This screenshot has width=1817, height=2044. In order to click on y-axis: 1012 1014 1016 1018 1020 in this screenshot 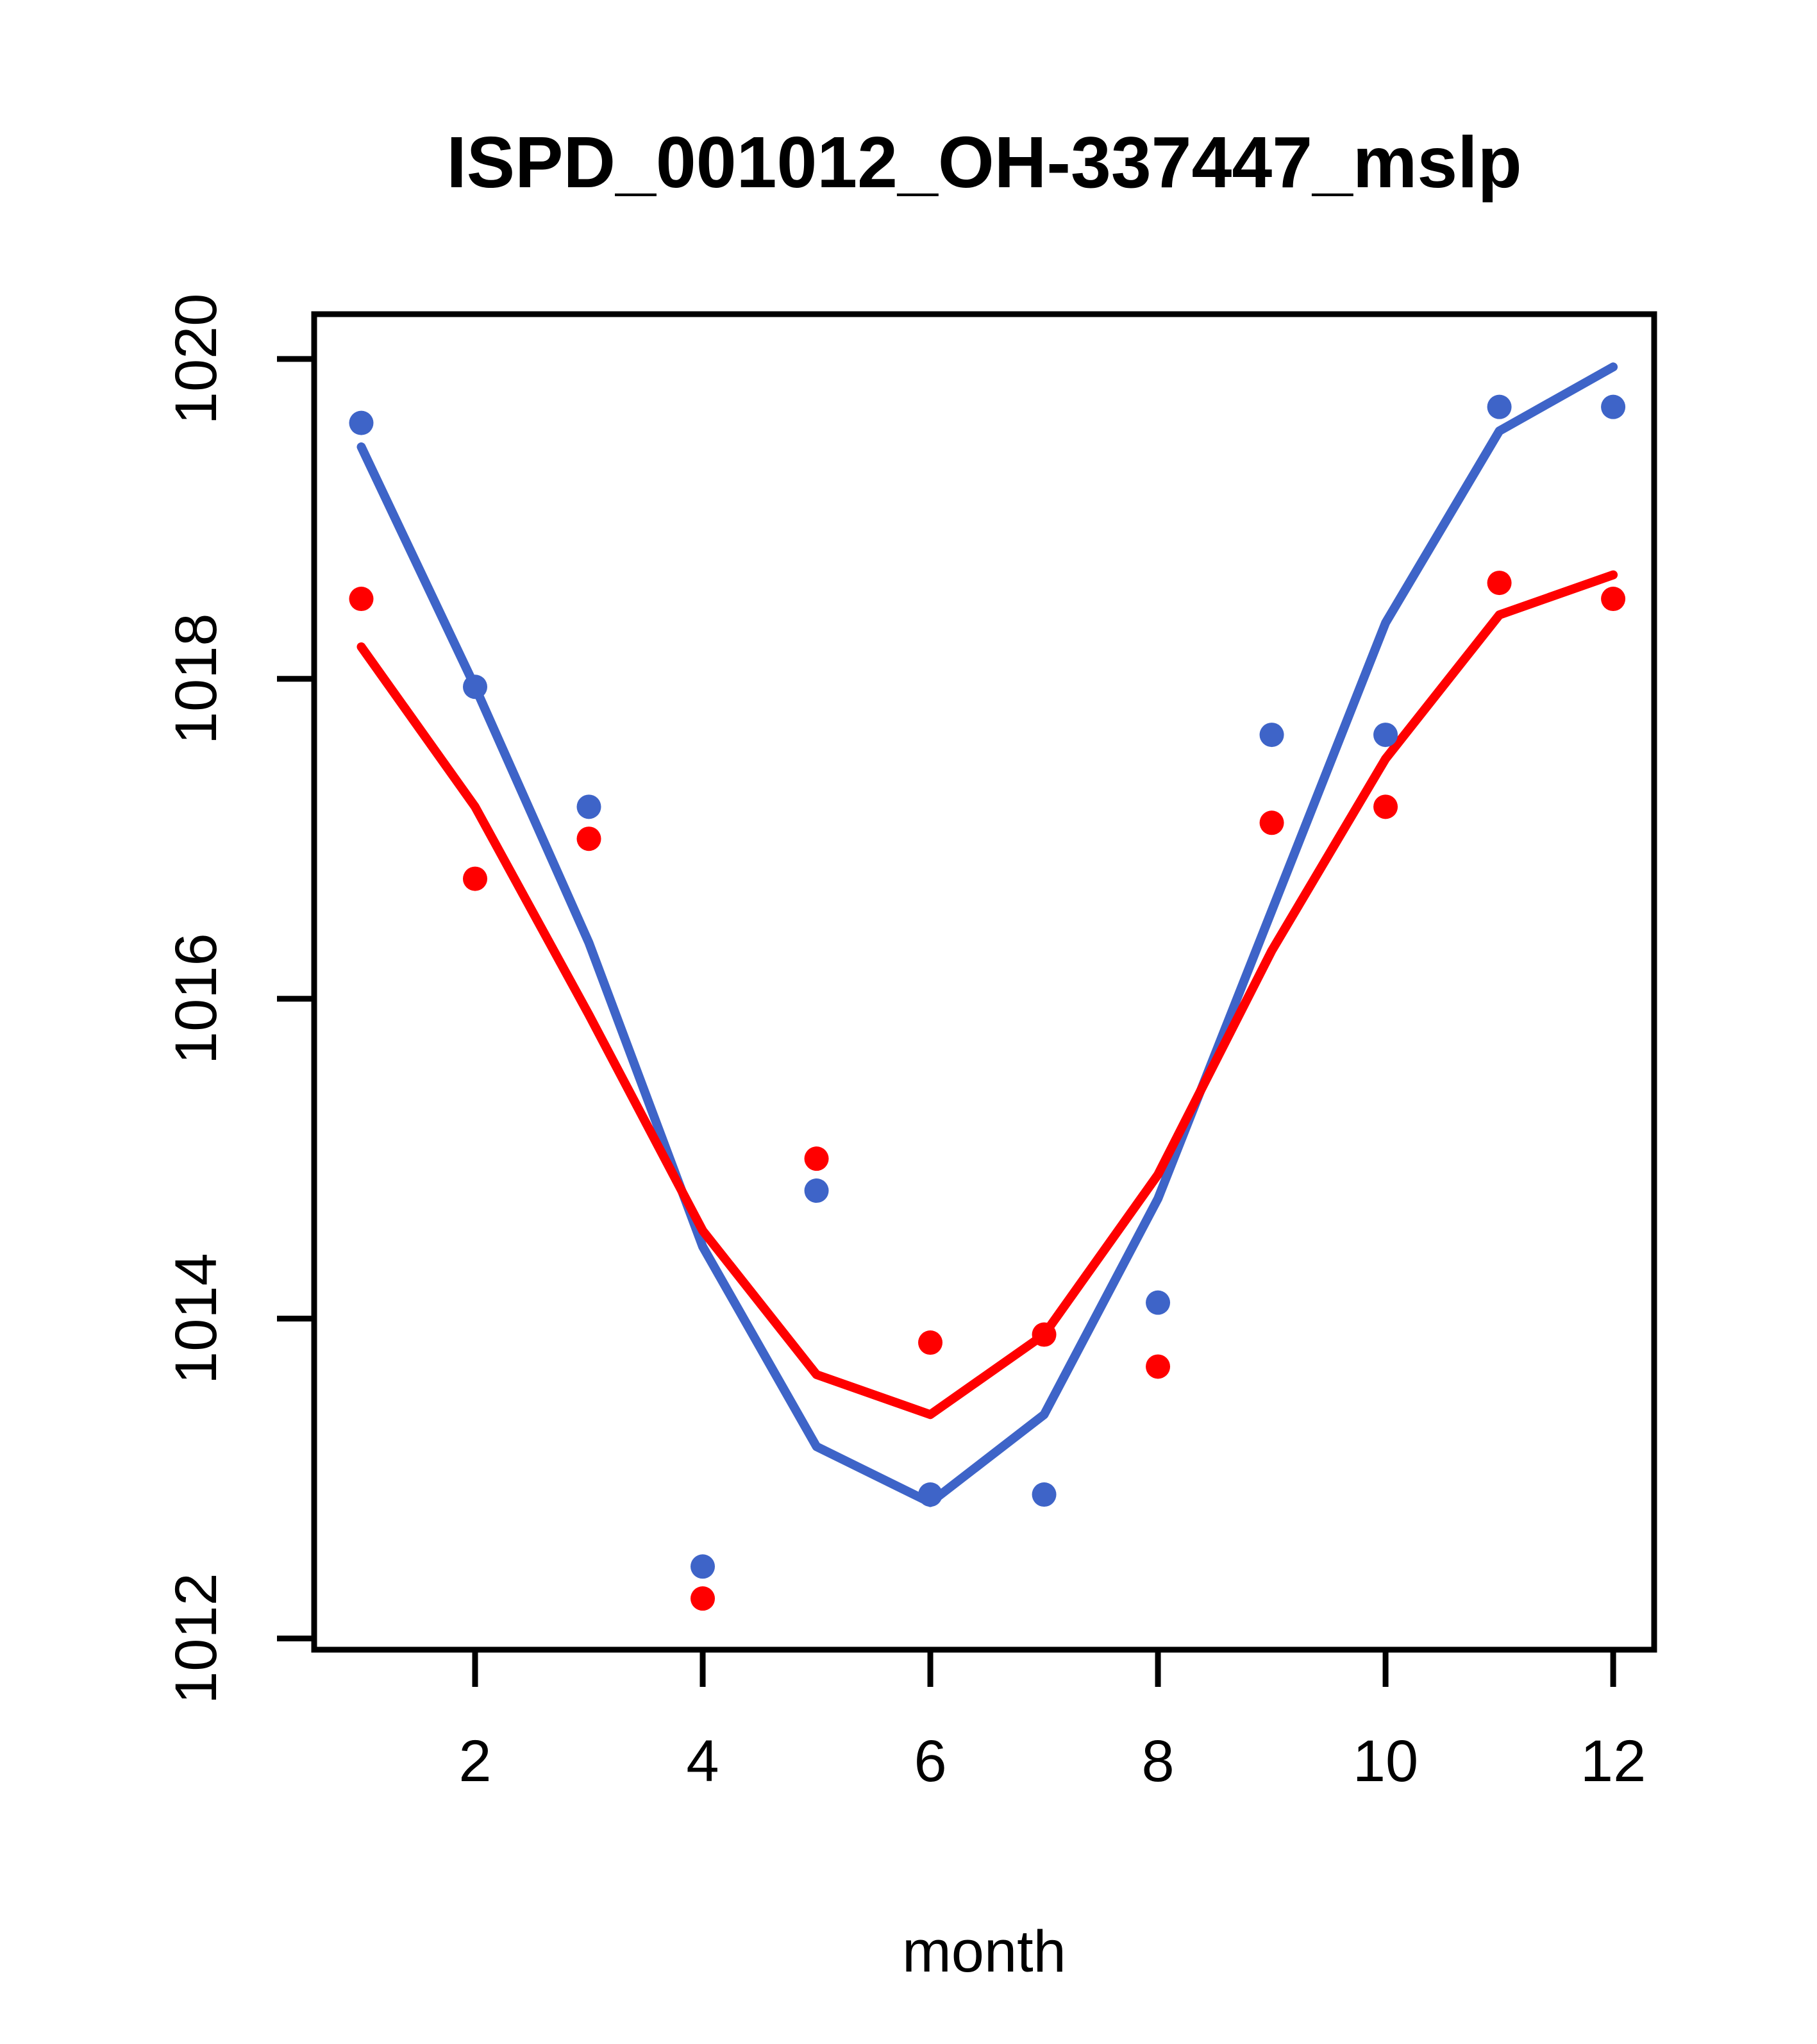, I will do `click(239, 999)`.